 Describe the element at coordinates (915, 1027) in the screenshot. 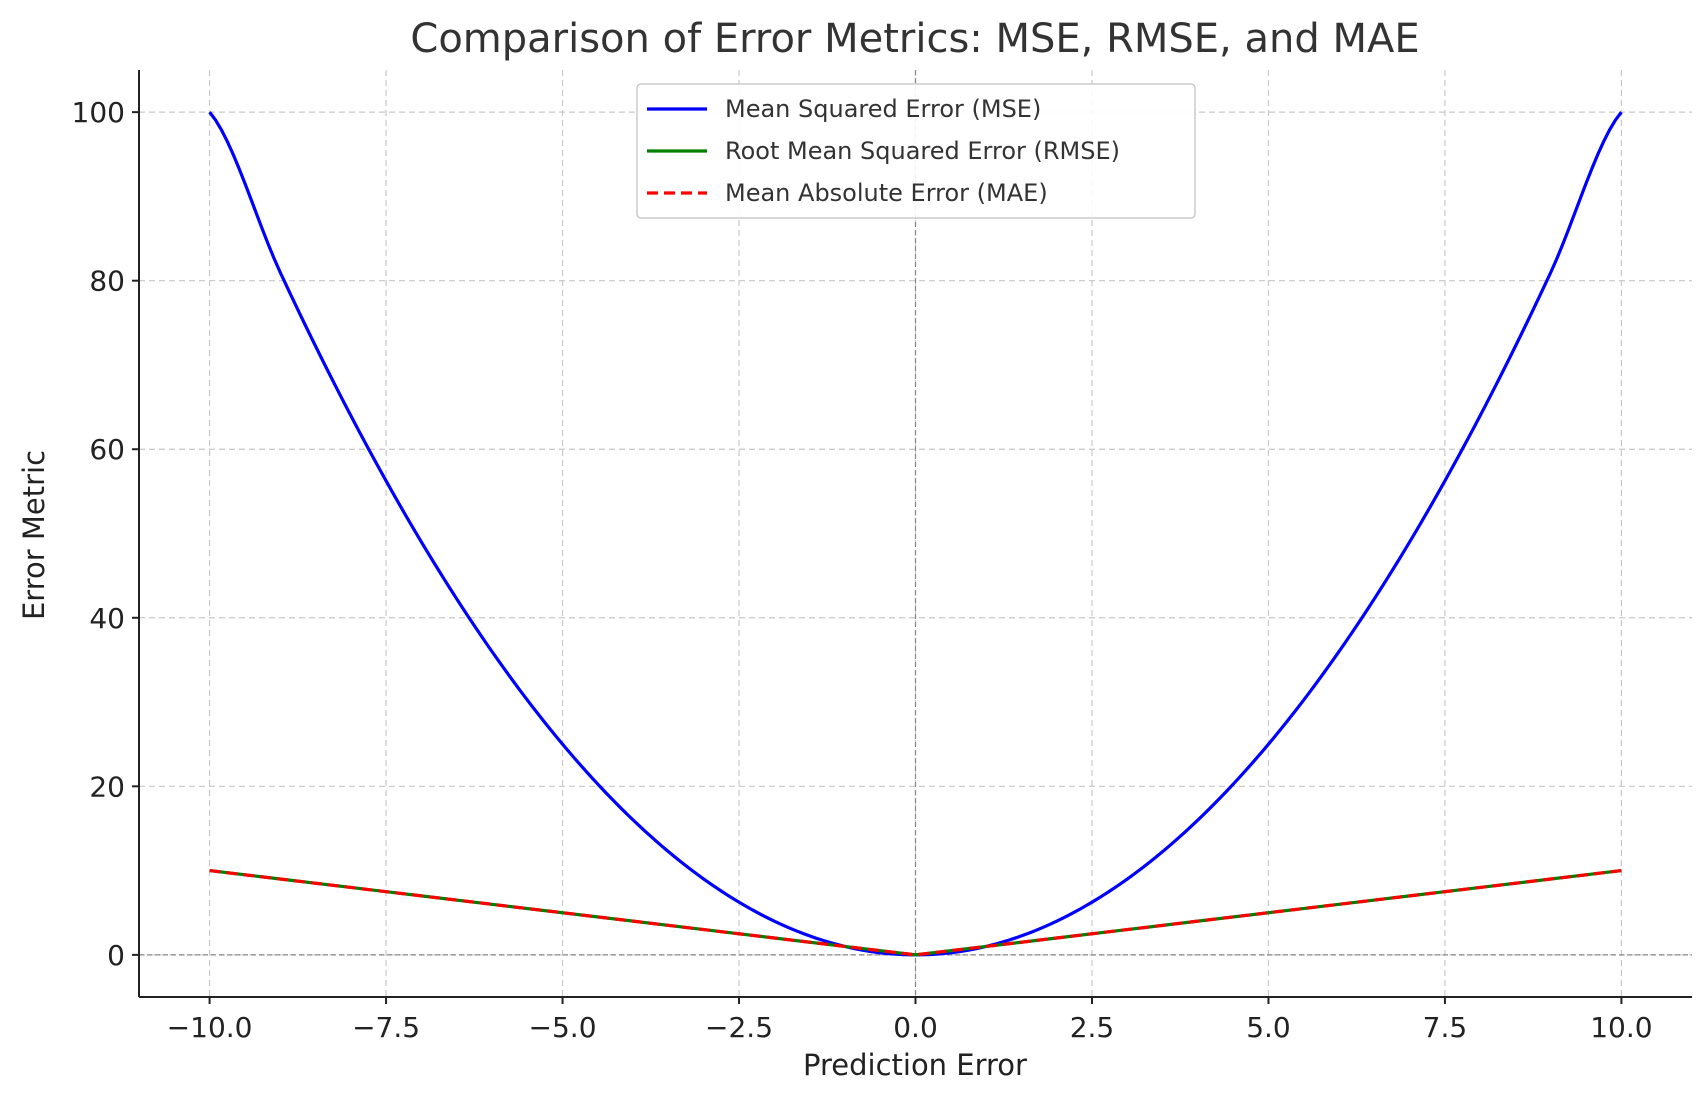

I see `x-tick-label: 0.0` at that location.